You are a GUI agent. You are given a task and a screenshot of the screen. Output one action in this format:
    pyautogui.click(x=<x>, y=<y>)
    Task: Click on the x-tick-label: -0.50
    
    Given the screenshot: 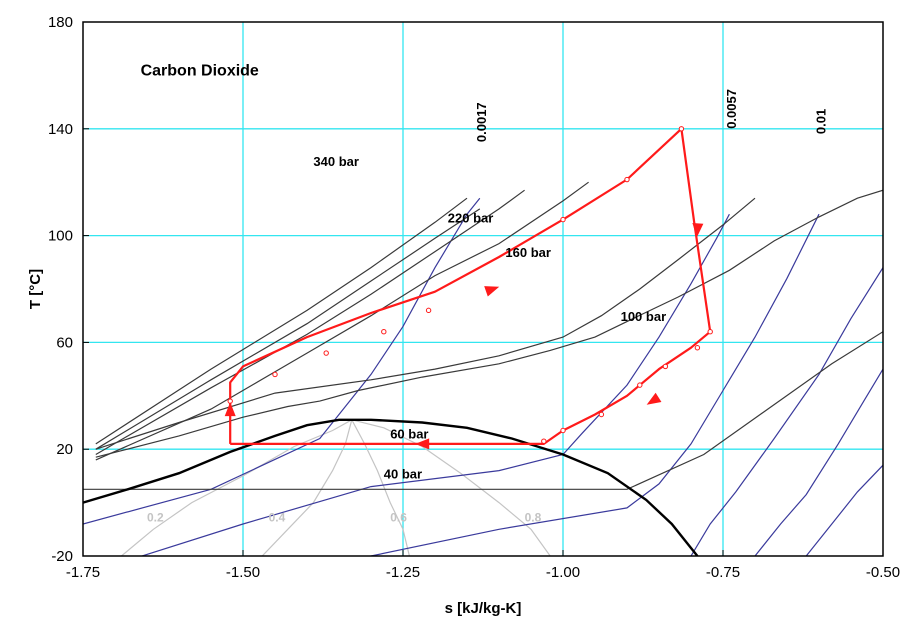 What is the action you would take?
    pyautogui.click(x=883, y=572)
    